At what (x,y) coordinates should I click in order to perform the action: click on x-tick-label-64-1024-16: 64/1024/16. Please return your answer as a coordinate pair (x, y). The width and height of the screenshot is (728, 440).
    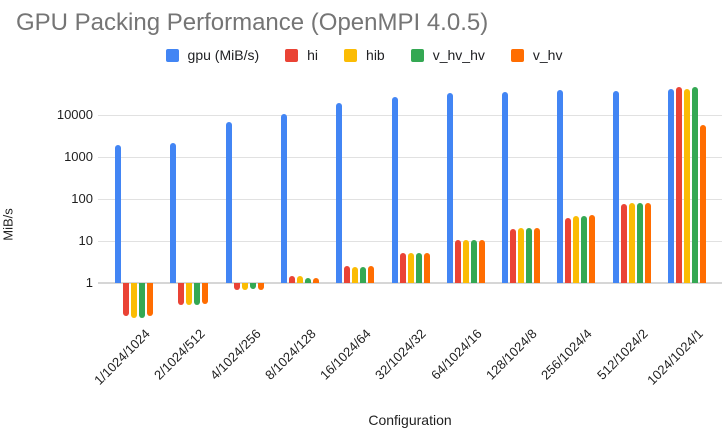
    Looking at the image, I should click on (456, 354).